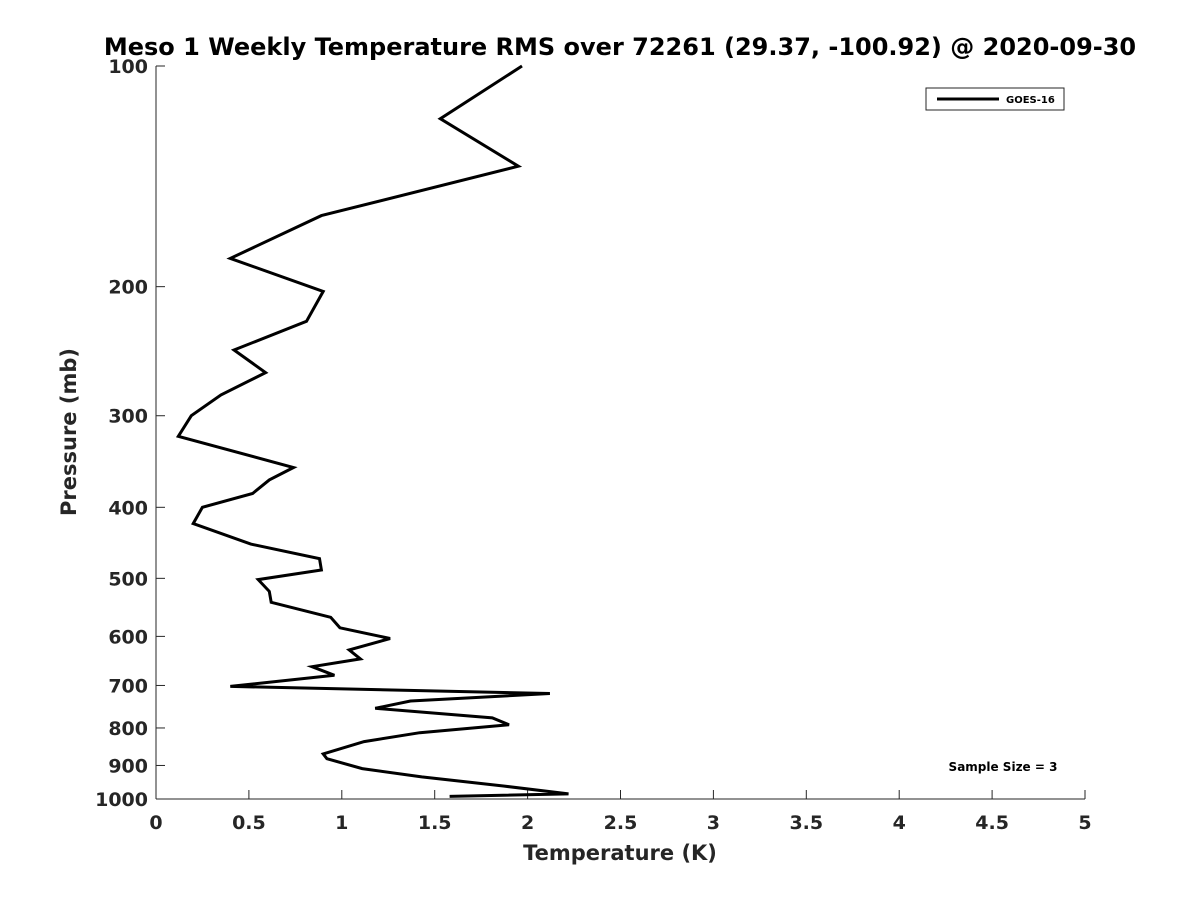  Describe the element at coordinates (128, 766) in the screenshot. I see `y-tick-label: 900` at that location.